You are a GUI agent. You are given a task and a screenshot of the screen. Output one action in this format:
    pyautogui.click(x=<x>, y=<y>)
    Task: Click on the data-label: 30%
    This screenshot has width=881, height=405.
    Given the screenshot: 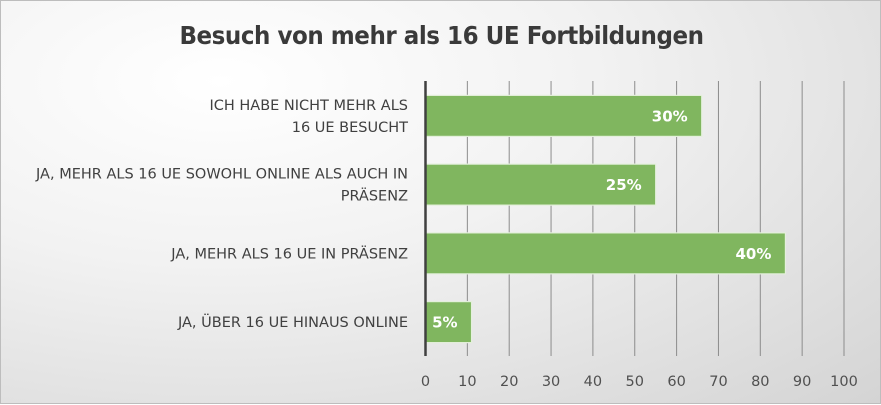 What is the action you would take?
    pyautogui.click(x=670, y=116)
    